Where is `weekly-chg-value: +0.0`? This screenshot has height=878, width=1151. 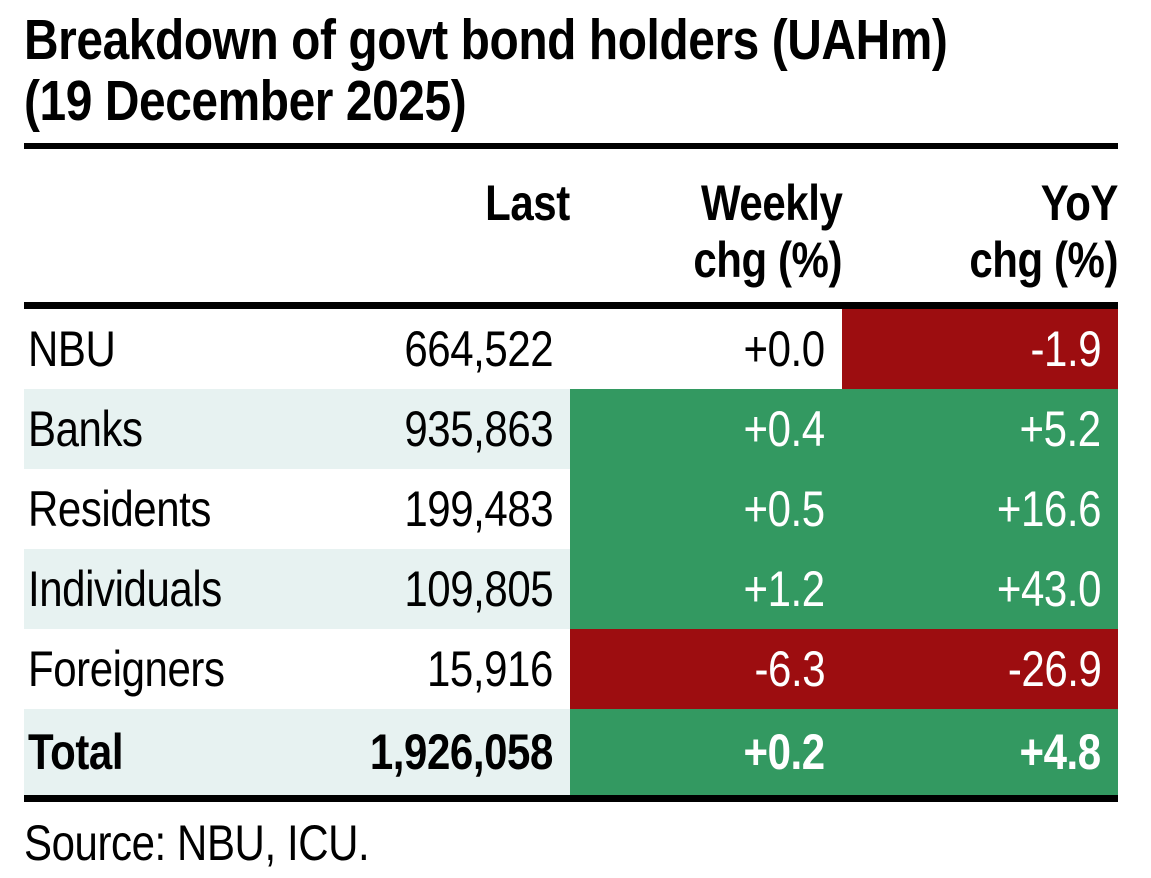 weekly-chg-value: +0.0 is located at coordinates (784, 349).